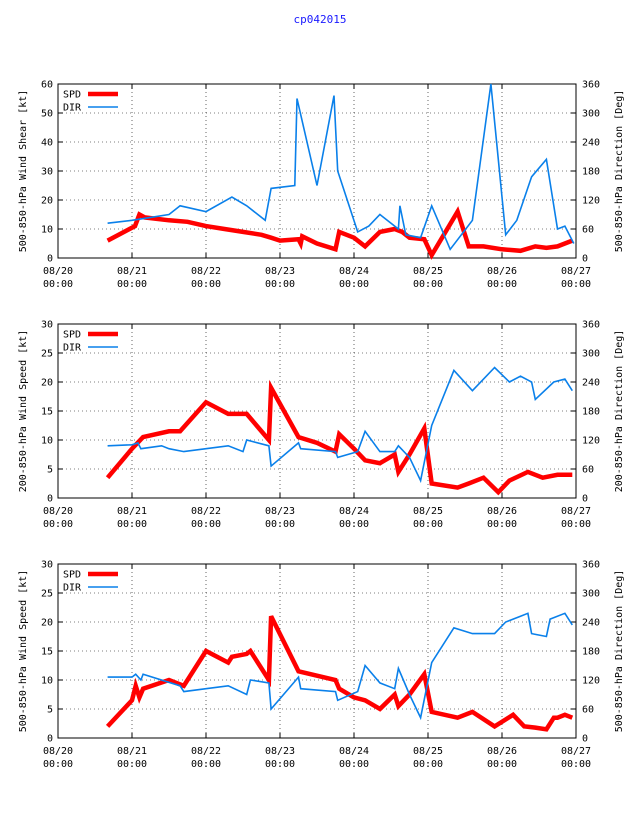 Image resolution: width=640 pixels, height=820 pixels. What do you see at coordinates (23, 171) in the screenshot?
I see `y-axis-label: 500-850-hPa Wind Shear [kt]` at bounding box center [23, 171].